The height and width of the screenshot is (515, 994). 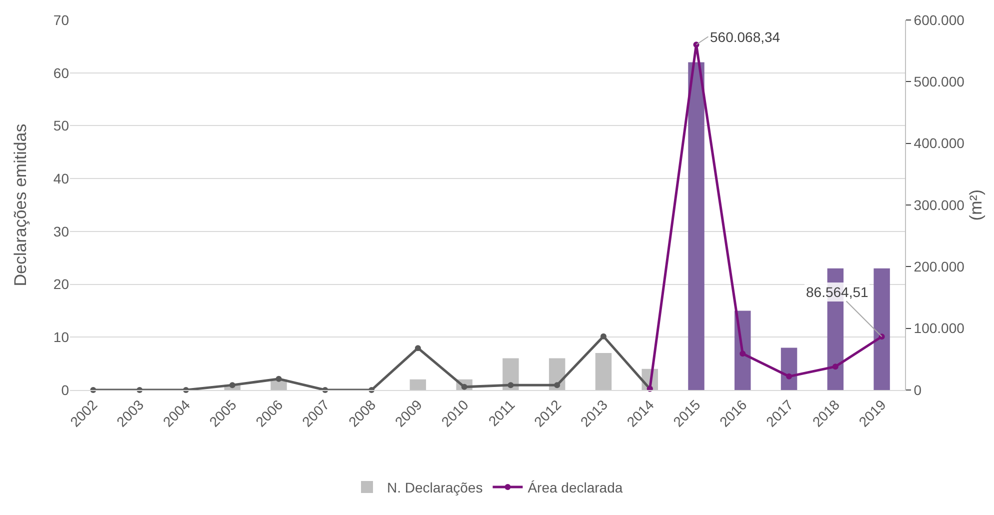 What do you see at coordinates (61, 284) in the screenshot?
I see `y-tick-label: 20` at bounding box center [61, 284].